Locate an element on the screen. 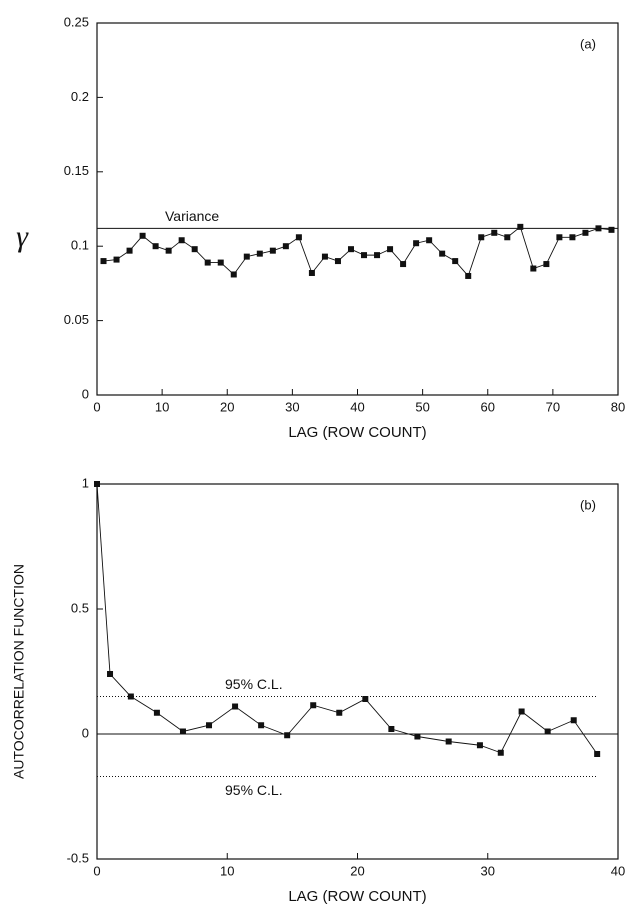 Image resolution: width=632 pixels, height=916 pixels. y-tick-label: 0.5 is located at coordinates (80, 607).